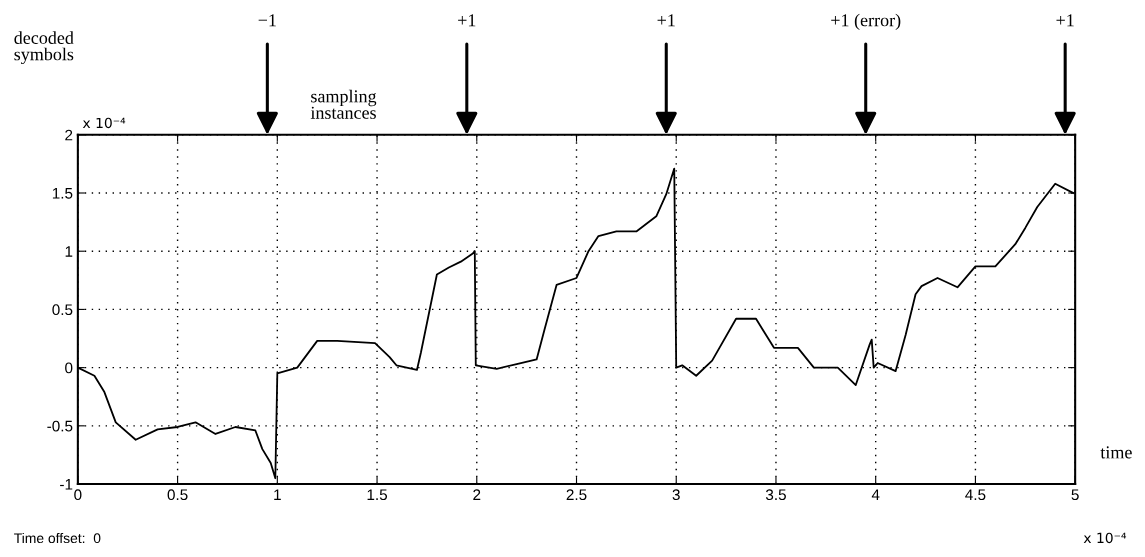 This screenshot has height=557, width=1145. Describe the element at coordinates (277, 494) in the screenshot. I see `x-tick-label: 1` at that location.